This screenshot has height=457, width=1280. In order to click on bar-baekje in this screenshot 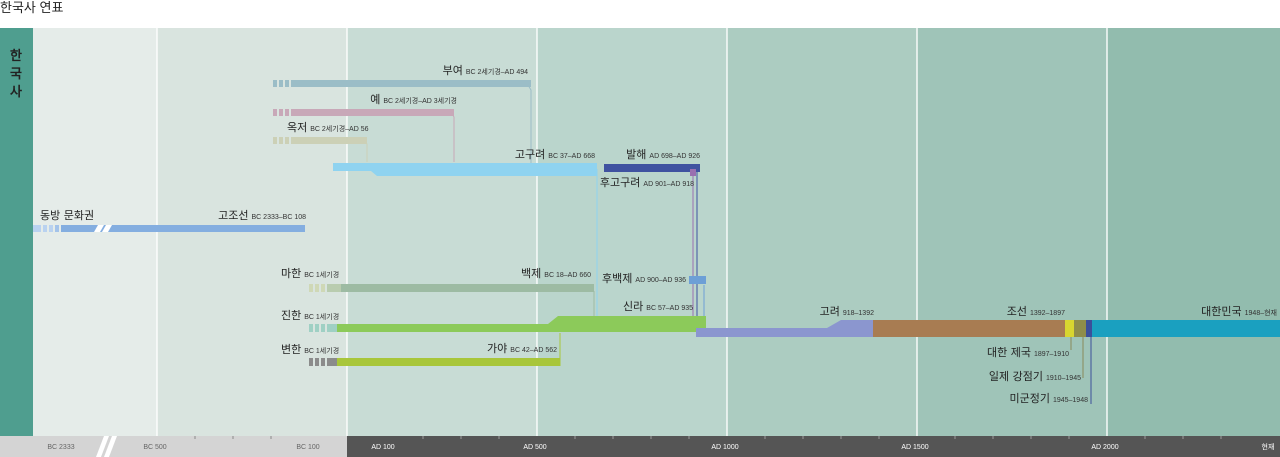, I will do `click(467, 288)`.